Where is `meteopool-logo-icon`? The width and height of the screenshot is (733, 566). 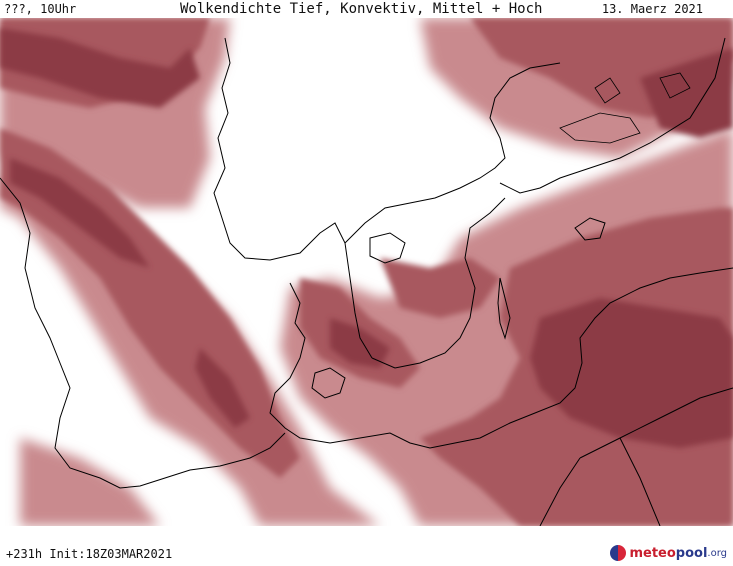 meteopool-logo-icon is located at coordinates (618, 553).